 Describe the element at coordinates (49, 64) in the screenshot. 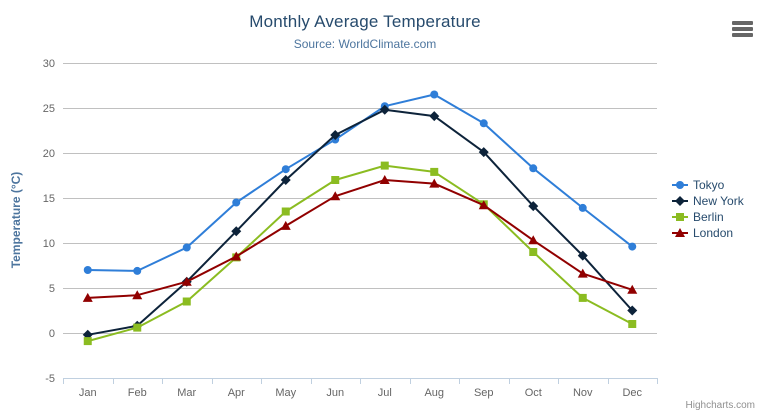

I see `y-axis-tick-label: 30` at that location.